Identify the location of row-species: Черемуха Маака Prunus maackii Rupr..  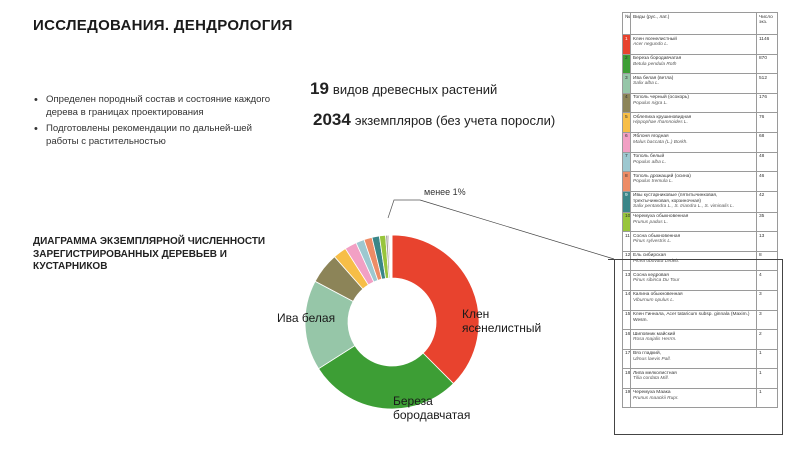
(693, 398).